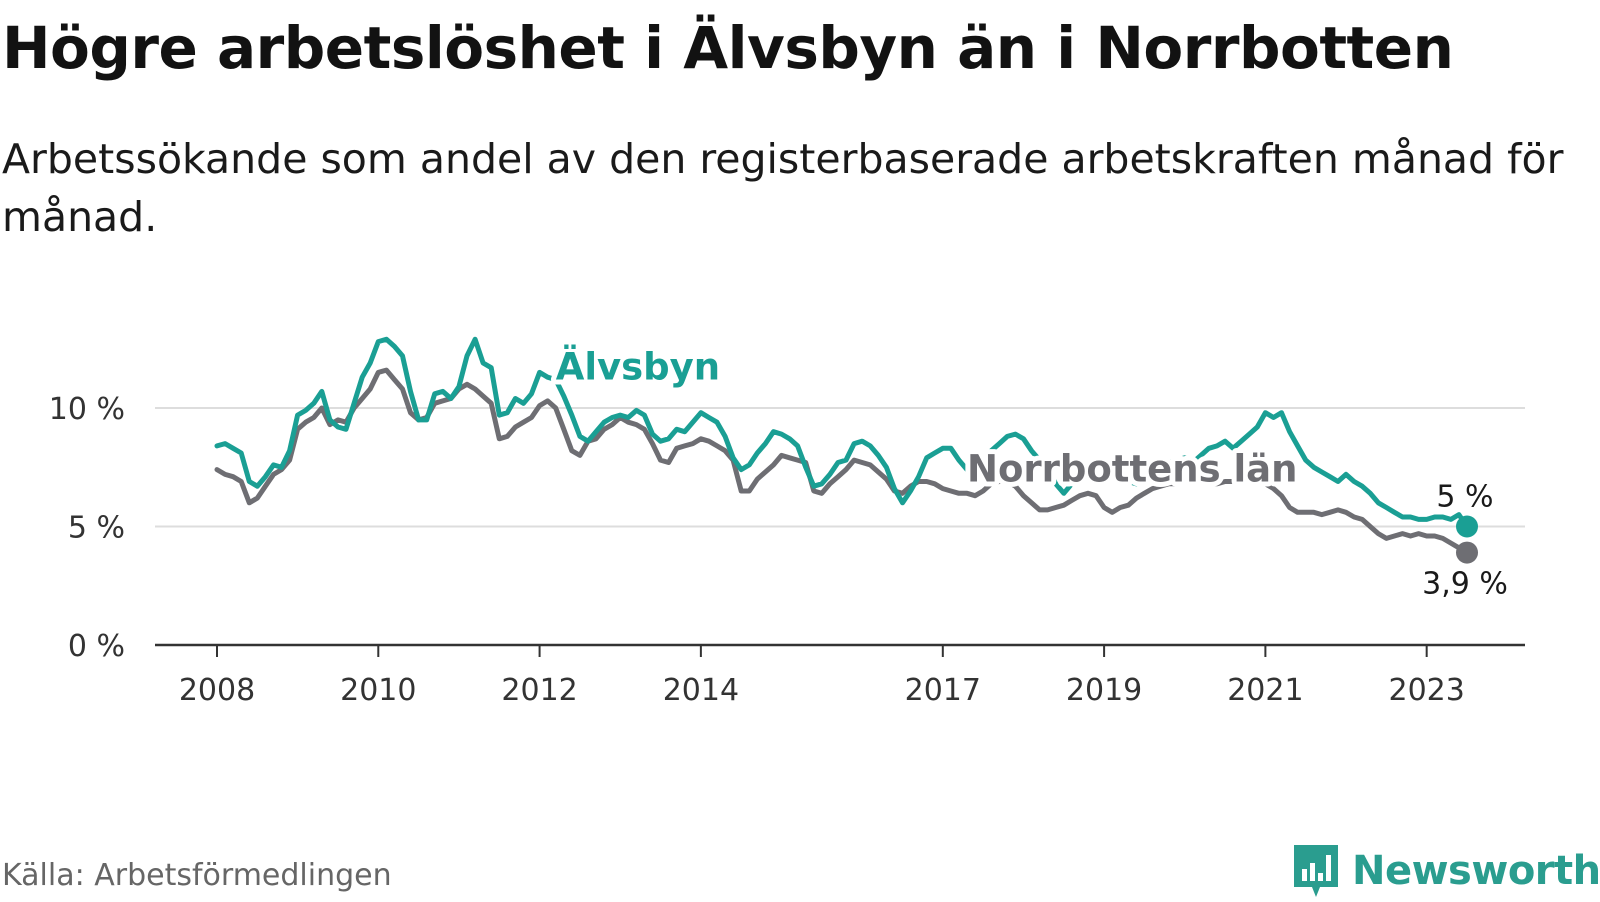 The width and height of the screenshot is (1600, 902). What do you see at coordinates (1426, 690) in the screenshot?
I see `x-tick-label-2023: 2023` at bounding box center [1426, 690].